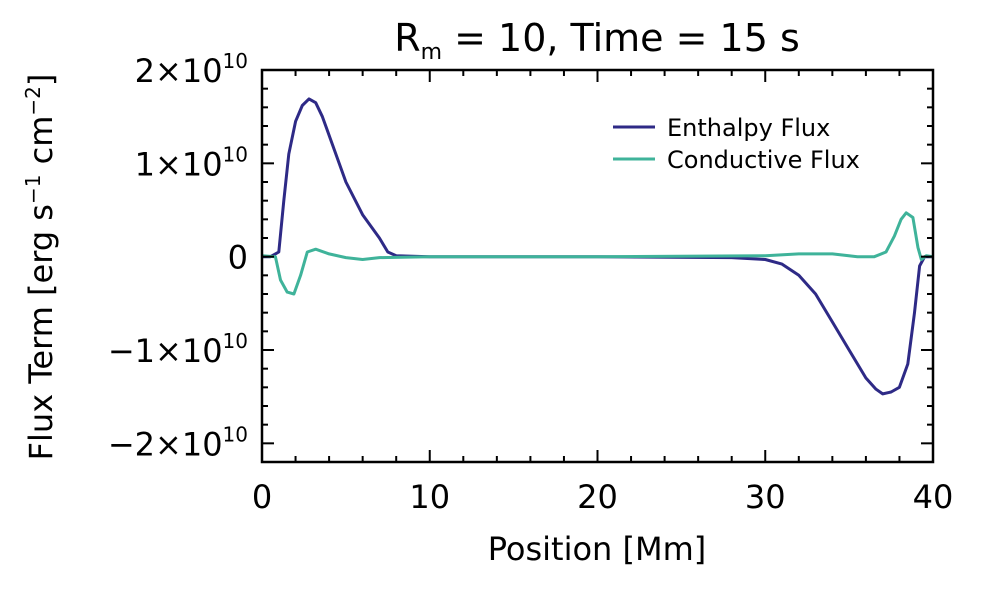 The image size is (1000, 600). I want to click on x-tick-label: 20, so click(597, 497).